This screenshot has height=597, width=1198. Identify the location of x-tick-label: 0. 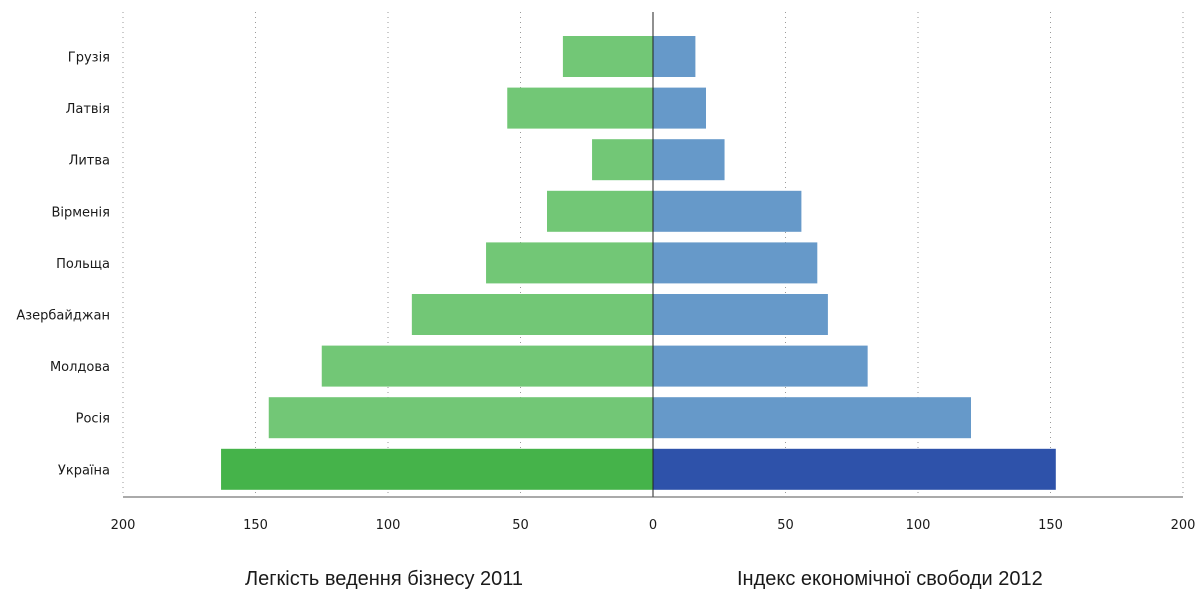
(653, 525).